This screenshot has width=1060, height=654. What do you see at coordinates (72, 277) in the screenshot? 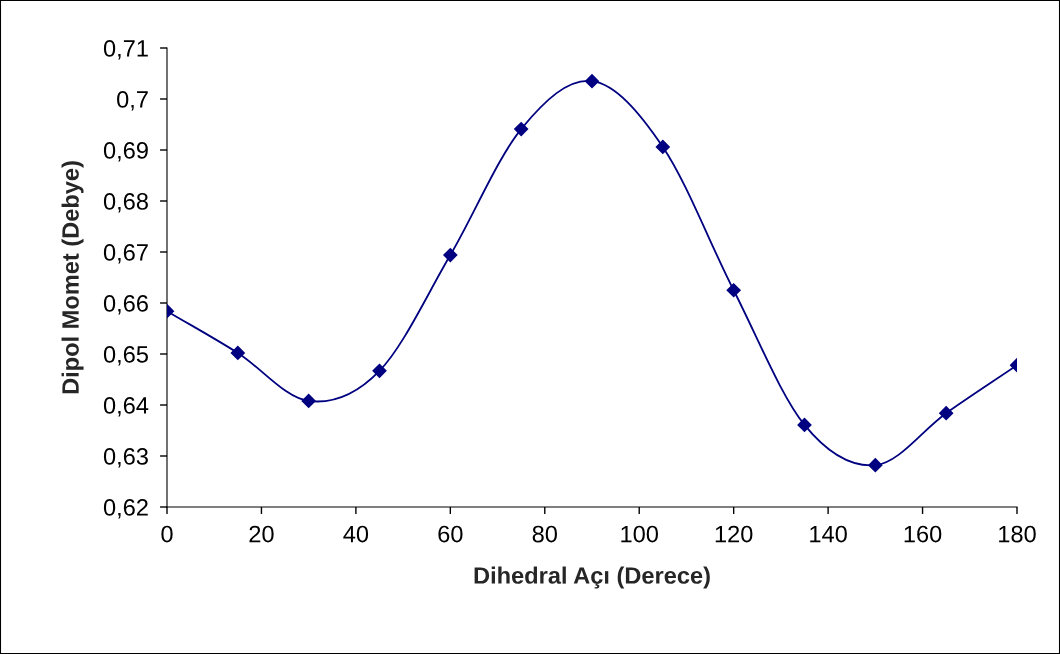
I see `y-axis-title: Dipol Momet (Debye)` at bounding box center [72, 277].